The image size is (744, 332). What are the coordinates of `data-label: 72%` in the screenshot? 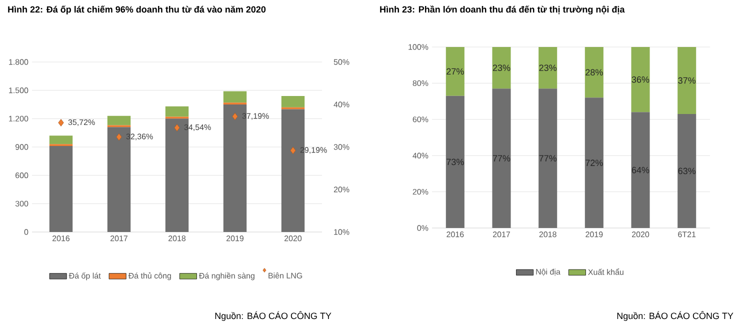 It's located at (594, 163).